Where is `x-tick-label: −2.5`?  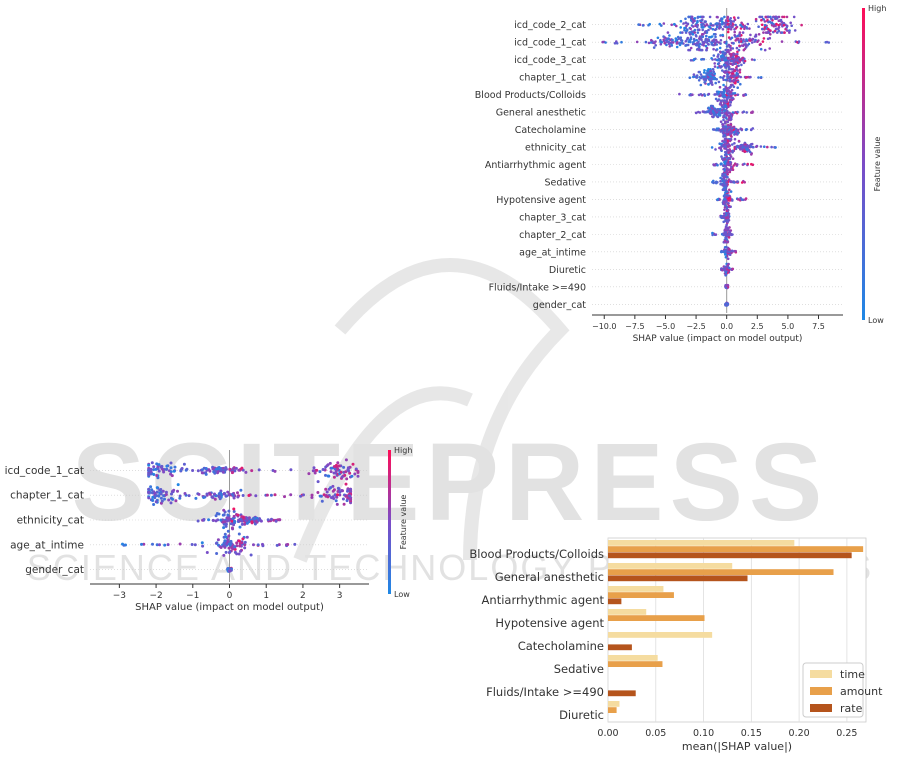
x-tick-label: −2.5 is located at coordinates (695, 326).